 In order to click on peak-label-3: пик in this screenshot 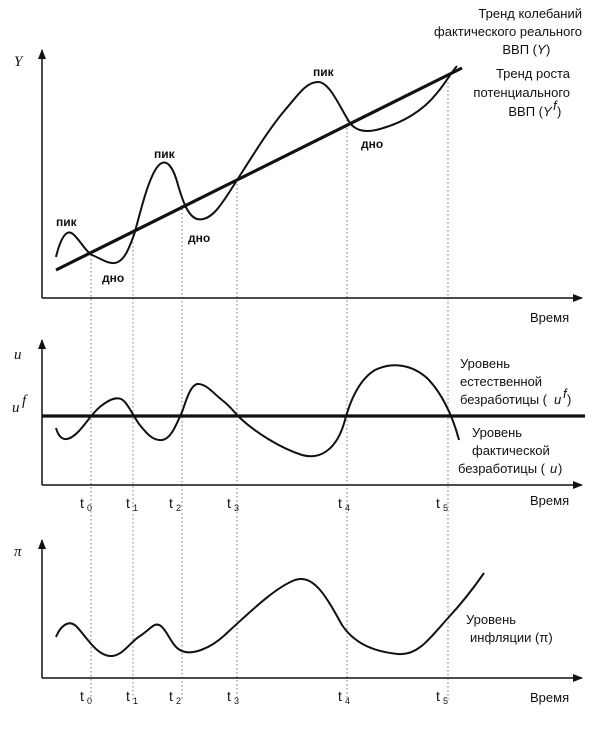, I will do `click(324, 72)`.